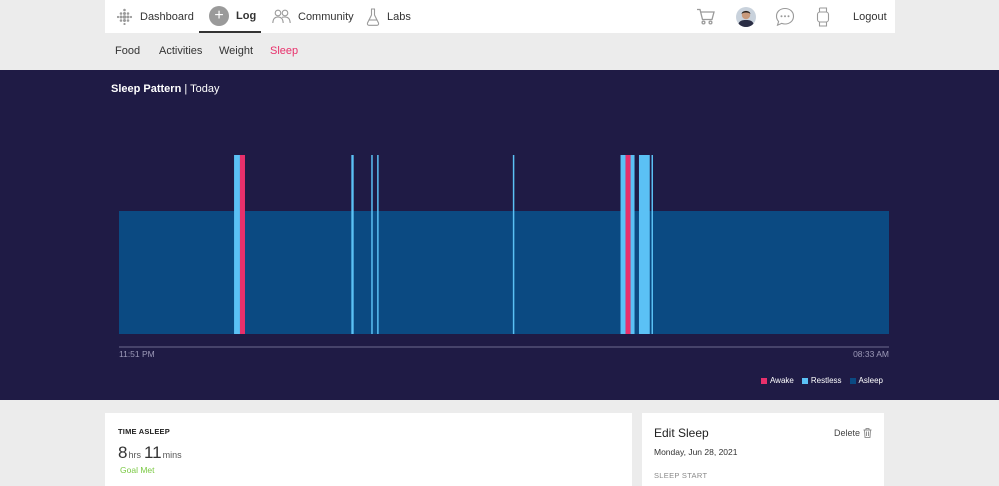 The width and height of the screenshot is (999, 486). Describe the element at coordinates (144, 431) in the screenshot. I see `time-asleep-heading: TIME ASLEEP` at that location.